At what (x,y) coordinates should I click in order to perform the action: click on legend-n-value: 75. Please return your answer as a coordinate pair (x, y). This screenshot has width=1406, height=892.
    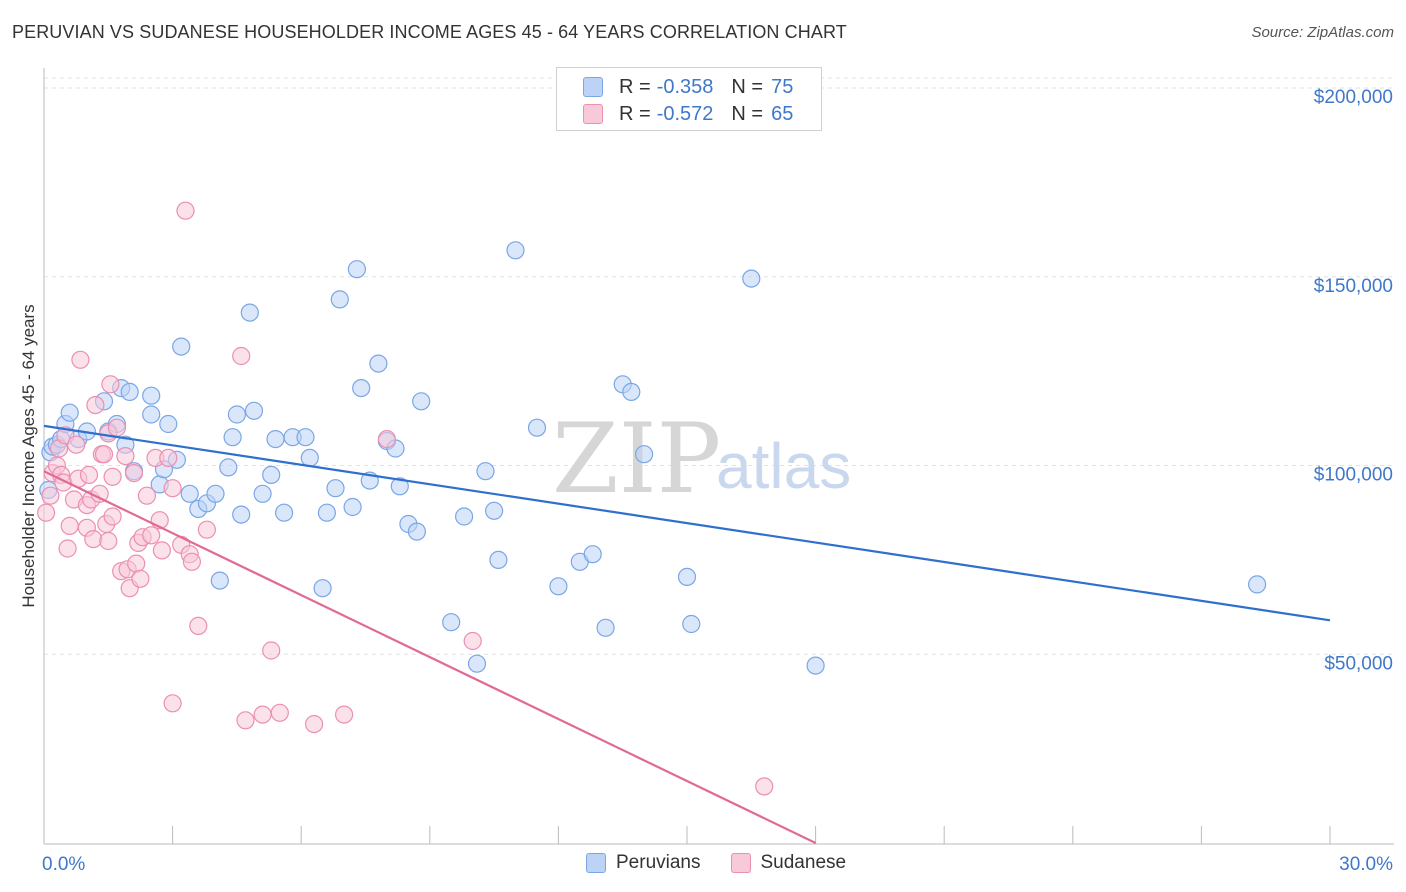
    Looking at the image, I should click on (782, 86).